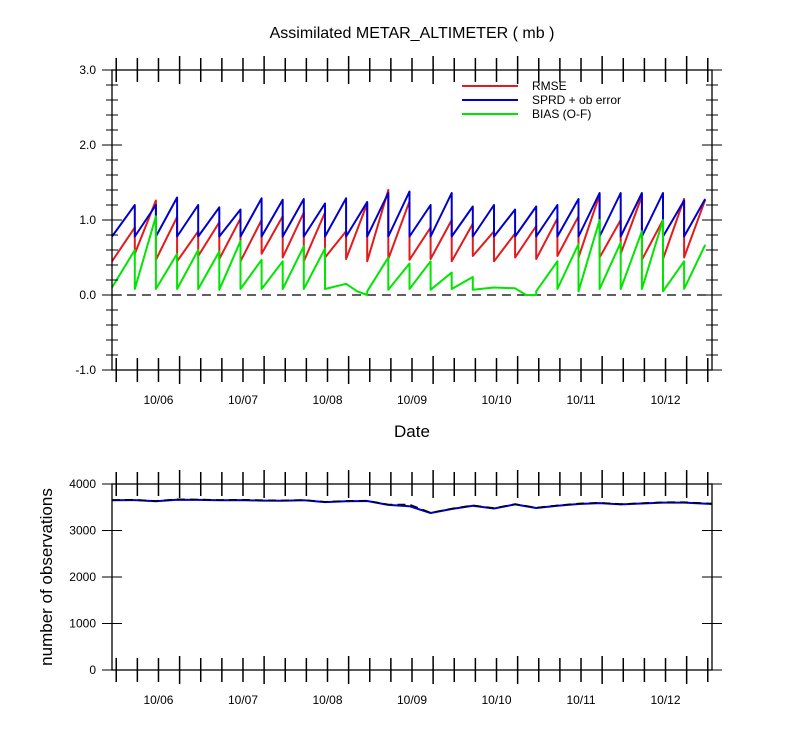 The width and height of the screenshot is (800, 750). What do you see at coordinates (82, 577) in the screenshot?
I see `y-tick-label: 2000` at bounding box center [82, 577].